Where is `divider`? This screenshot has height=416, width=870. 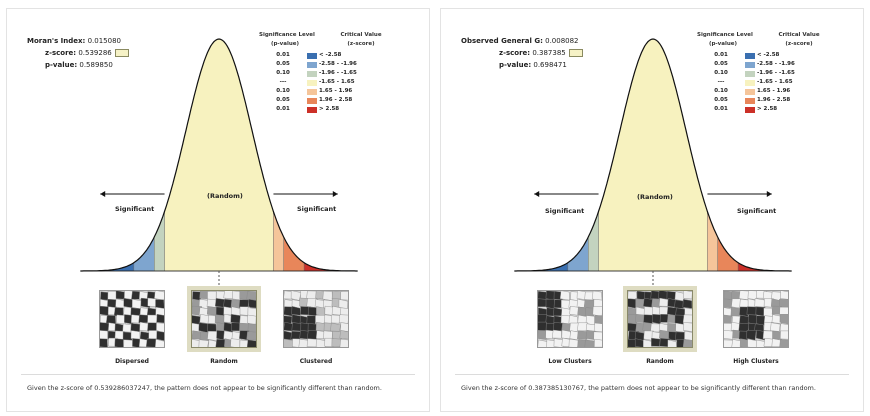 divider is located at coordinates (652, 374).